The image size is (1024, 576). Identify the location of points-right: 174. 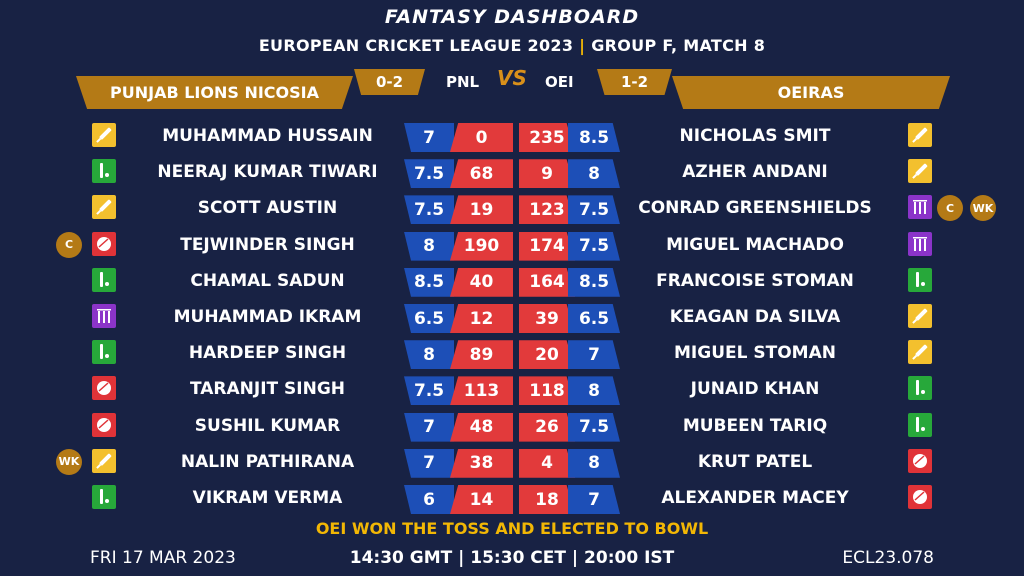
(547, 246).